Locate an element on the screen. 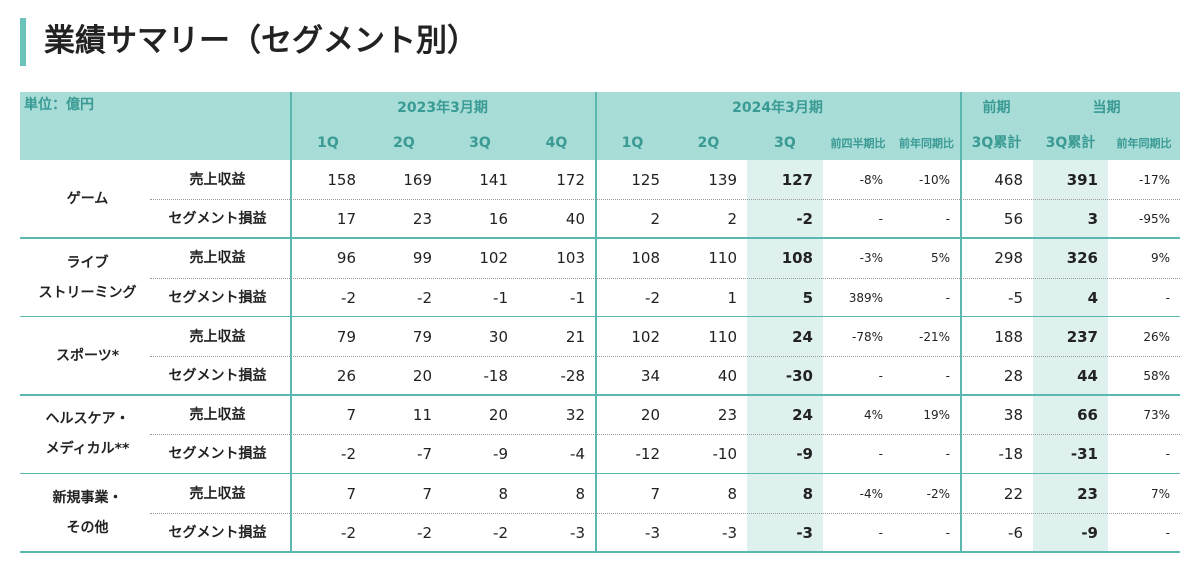 The height and width of the screenshot is (572, 1200). cell: 158 is located at coordinates (341, 180).